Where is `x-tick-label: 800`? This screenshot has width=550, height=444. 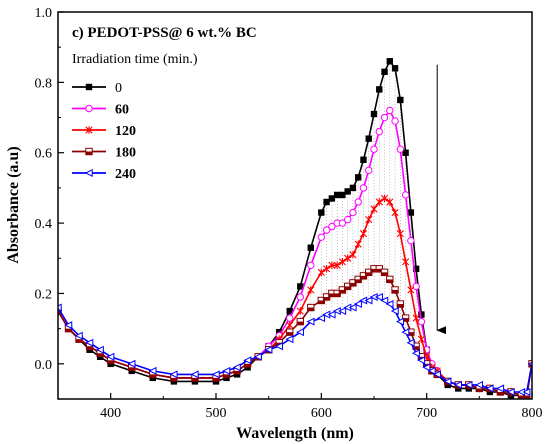
x-tick-label: 800 is located at coordinates (532, 413).